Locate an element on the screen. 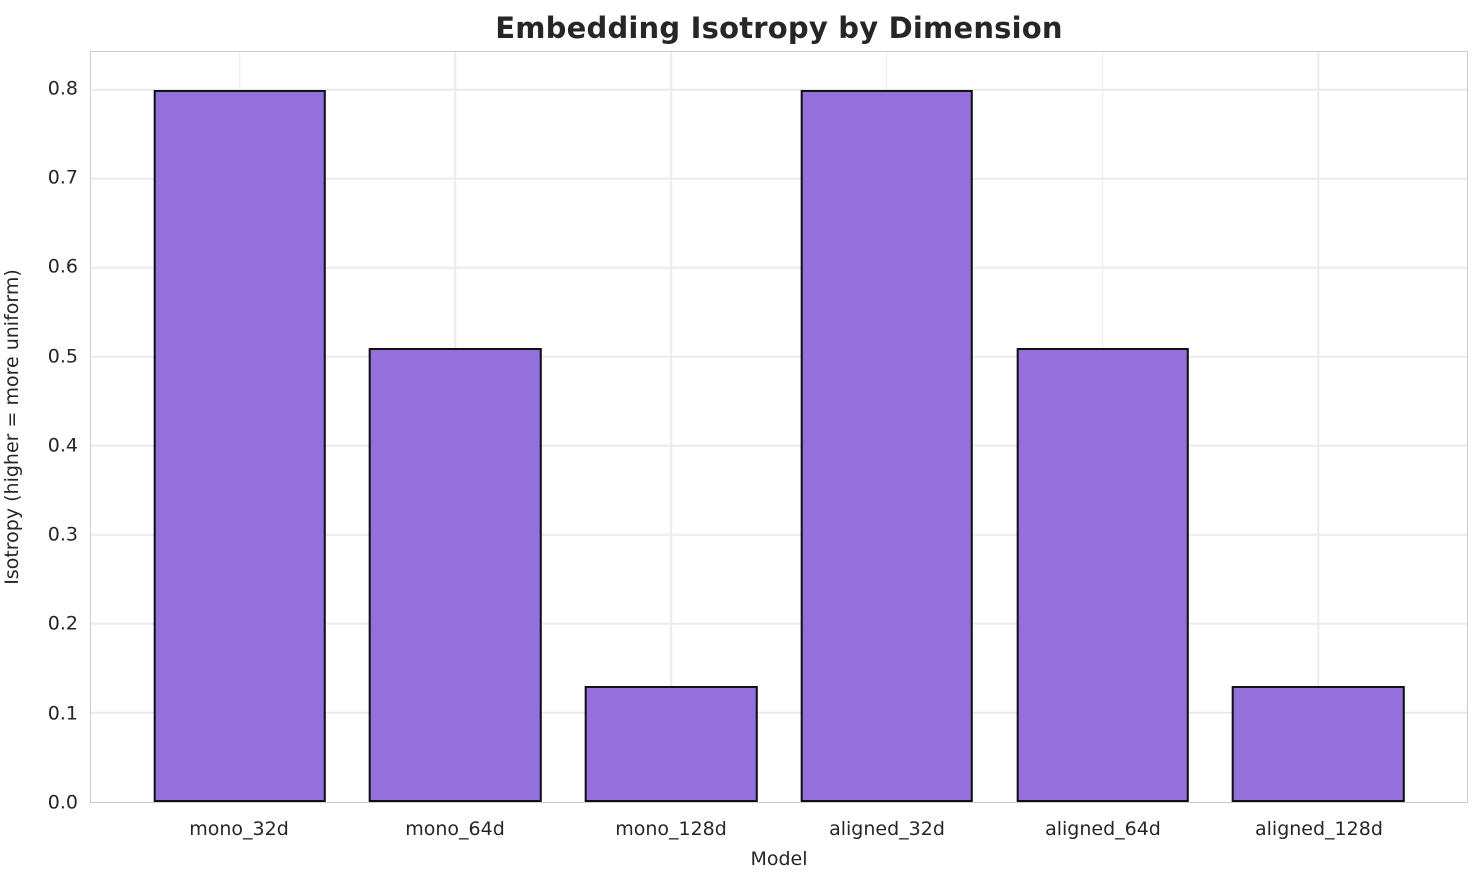  y-tick-label: 0.2 is located at coordinates (62, 623).